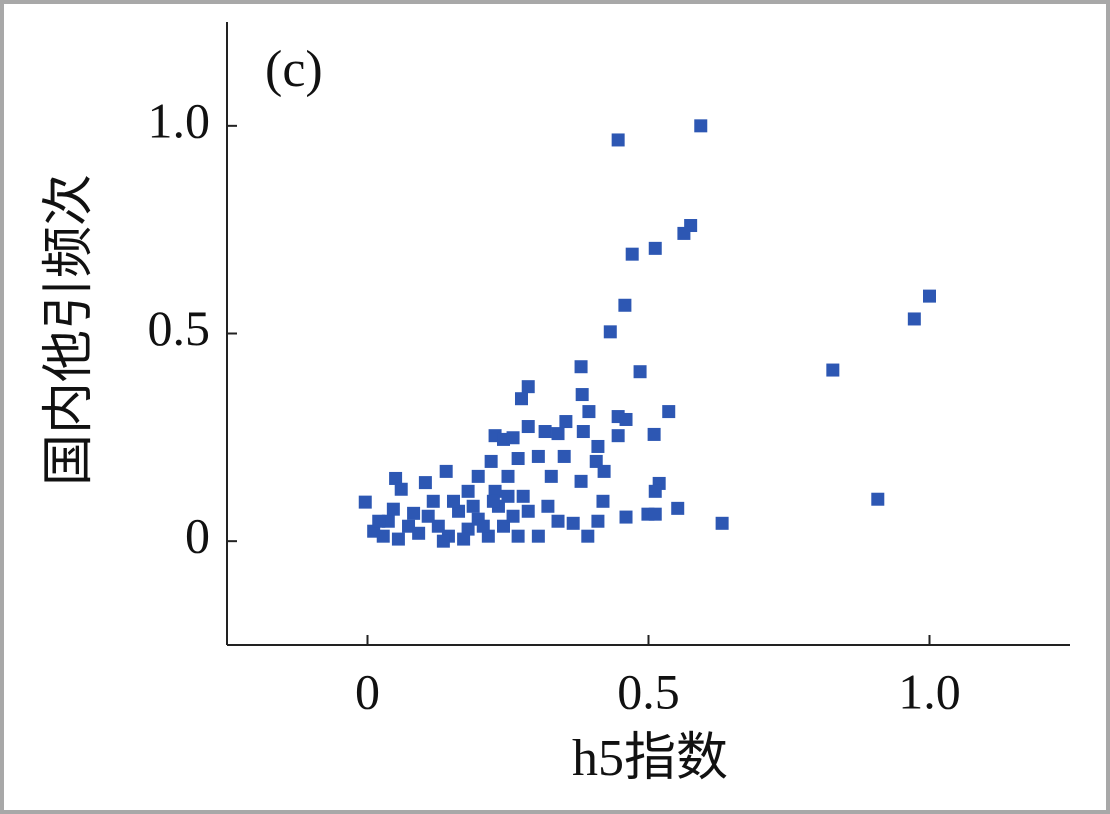 The height and width of the screenshot is (814, 1110). I want to click on x-tick-label: 0, so click(367, 691).